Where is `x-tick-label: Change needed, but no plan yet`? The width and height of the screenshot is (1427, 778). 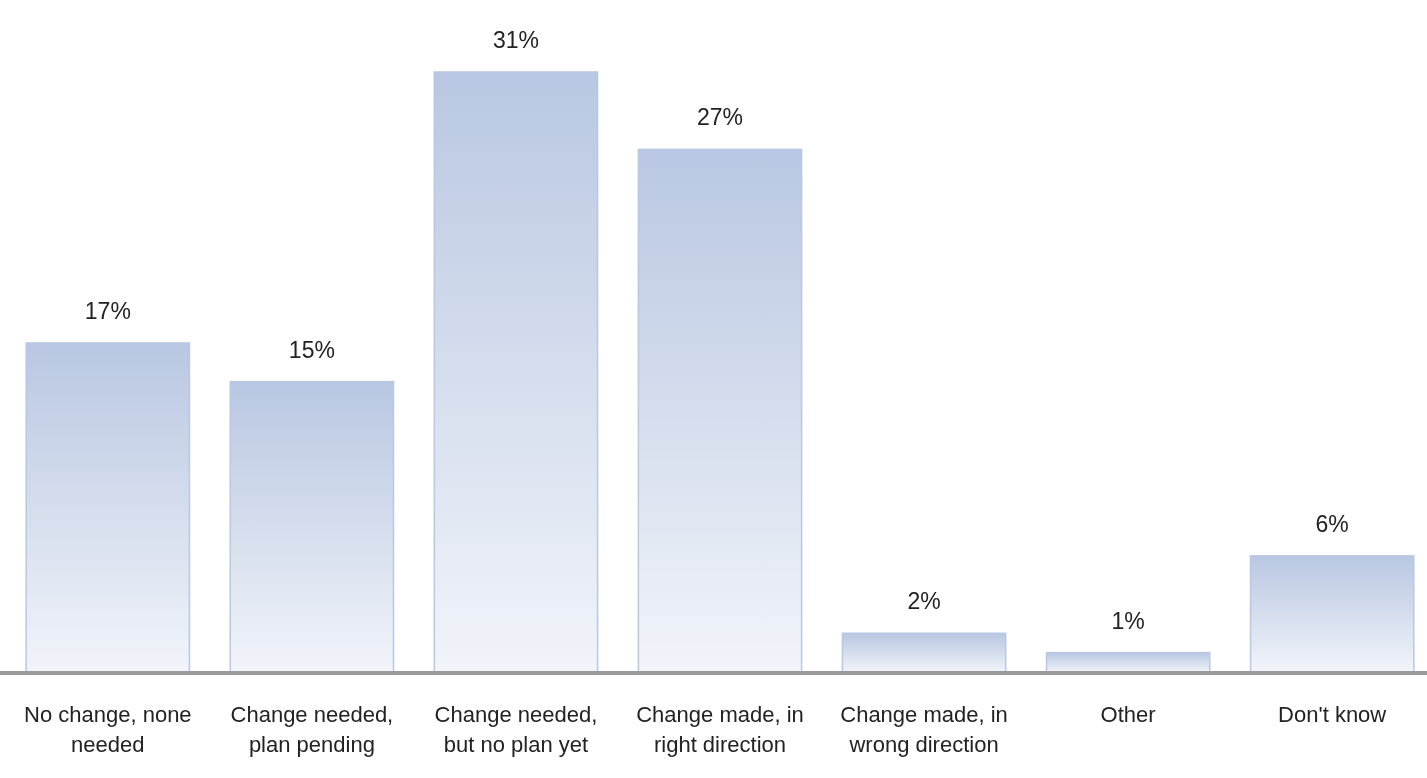
x-tick-label: Change needed, but no plan yet is located at coordinates (516, 729).